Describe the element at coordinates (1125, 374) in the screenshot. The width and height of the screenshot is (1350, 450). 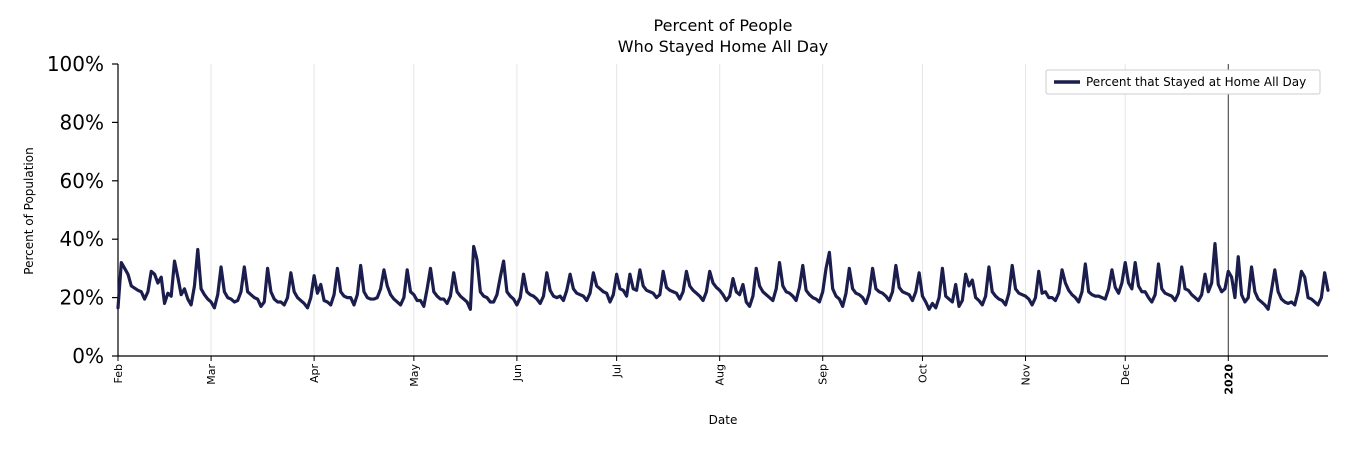
I see `x-tick-label: Dec` at that location.